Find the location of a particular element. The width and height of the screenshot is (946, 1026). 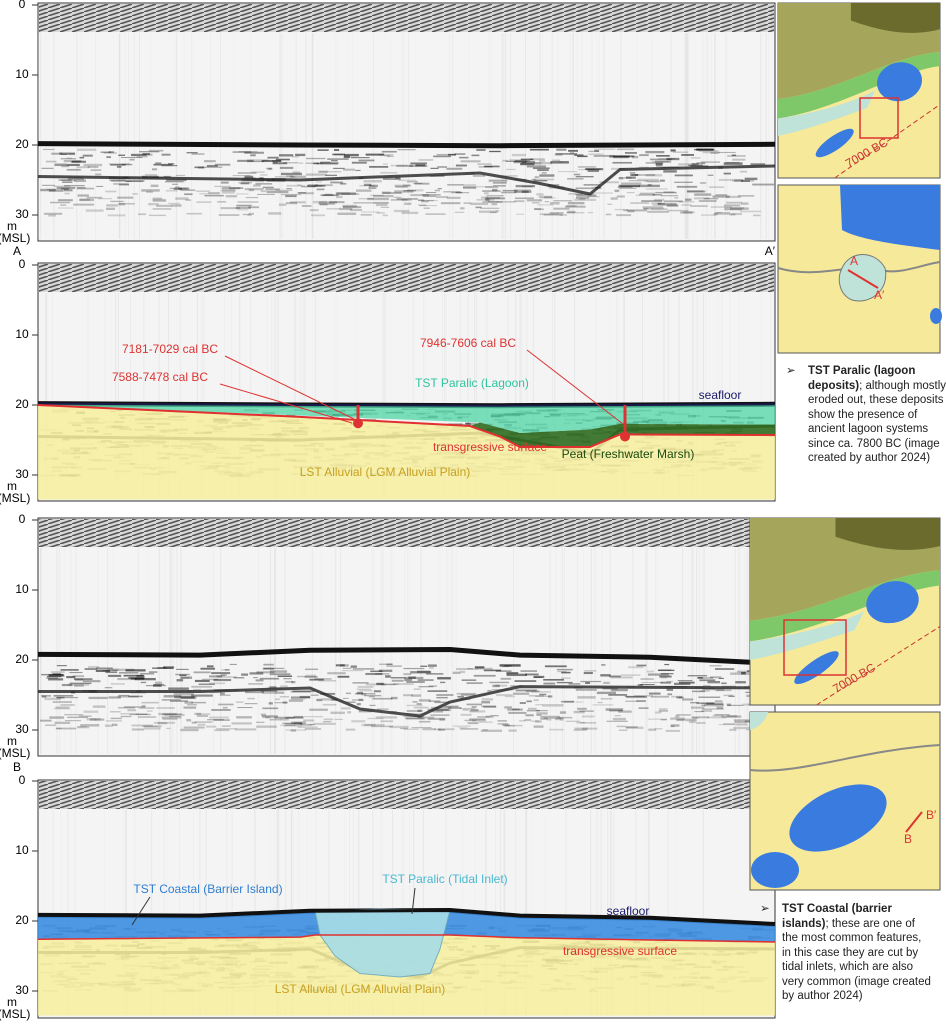

seafloor-reflector is located at coordinates (406, 656).